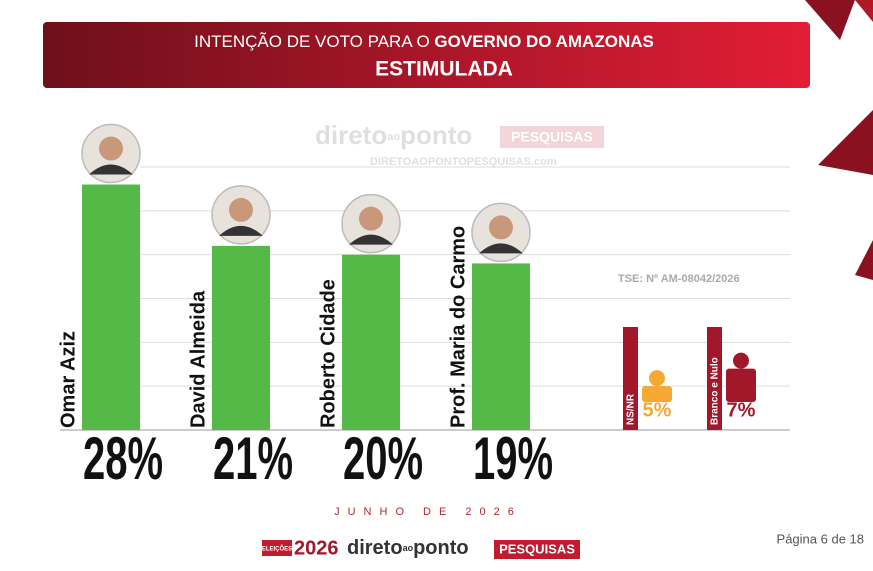  Describe the element at coordinates (715, 391) in the screenshot. I see `category-label: Branco e Nulo` at that location.